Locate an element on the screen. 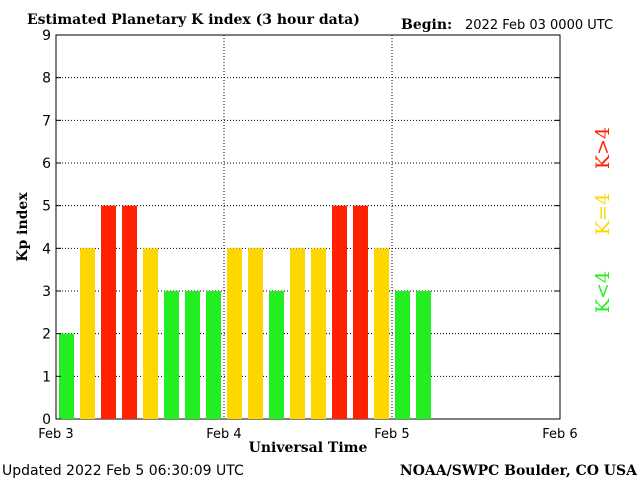 The width and height of the screenshot is (640, 480). x-tick-label: Feb 4 is located at coordinates (223, 434).